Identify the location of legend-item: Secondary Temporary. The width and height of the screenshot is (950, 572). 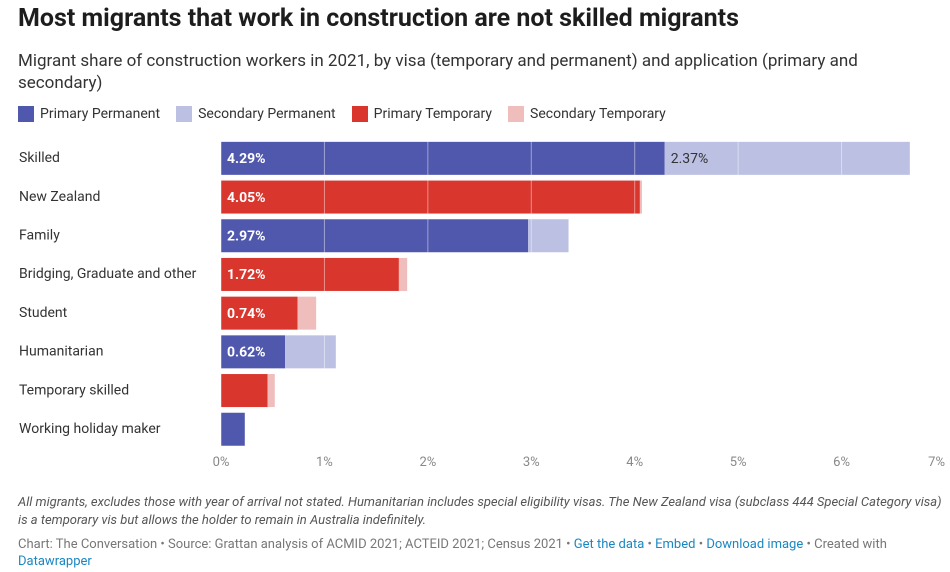
(587, 114).